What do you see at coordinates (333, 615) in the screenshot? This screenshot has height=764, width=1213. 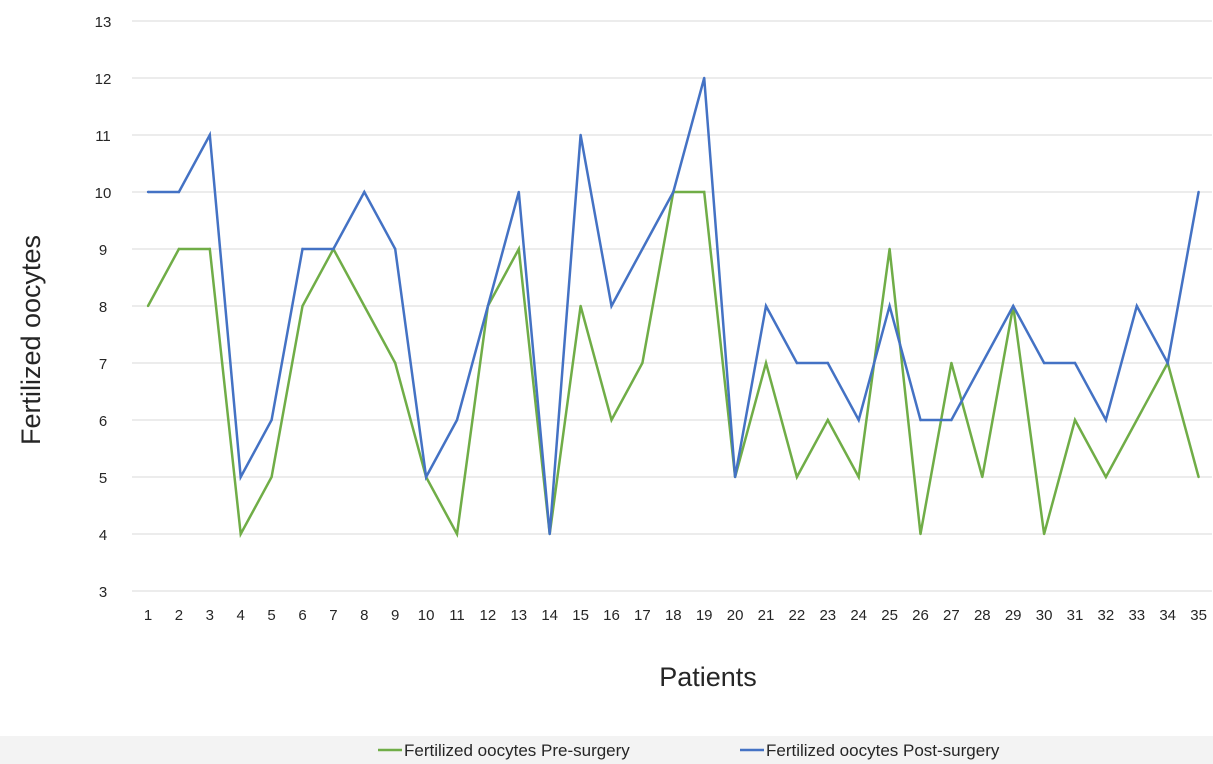 I see `x-tick-label: 7` at bounding box center [333, 615].